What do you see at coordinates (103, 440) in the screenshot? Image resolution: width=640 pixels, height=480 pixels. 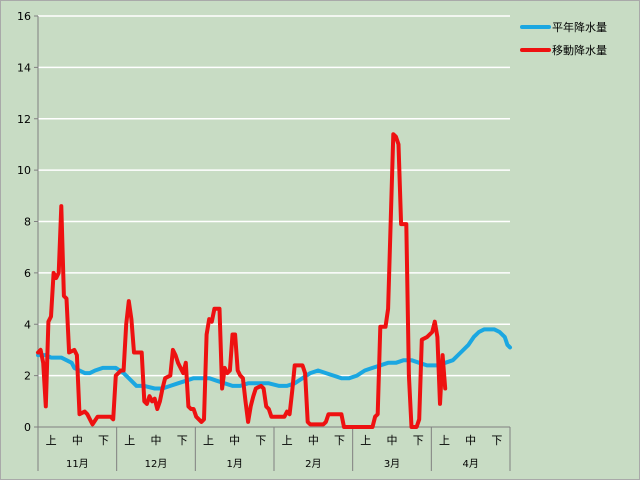 I see `x-period-label-0-2: 下` at bounding box center [103, 440].